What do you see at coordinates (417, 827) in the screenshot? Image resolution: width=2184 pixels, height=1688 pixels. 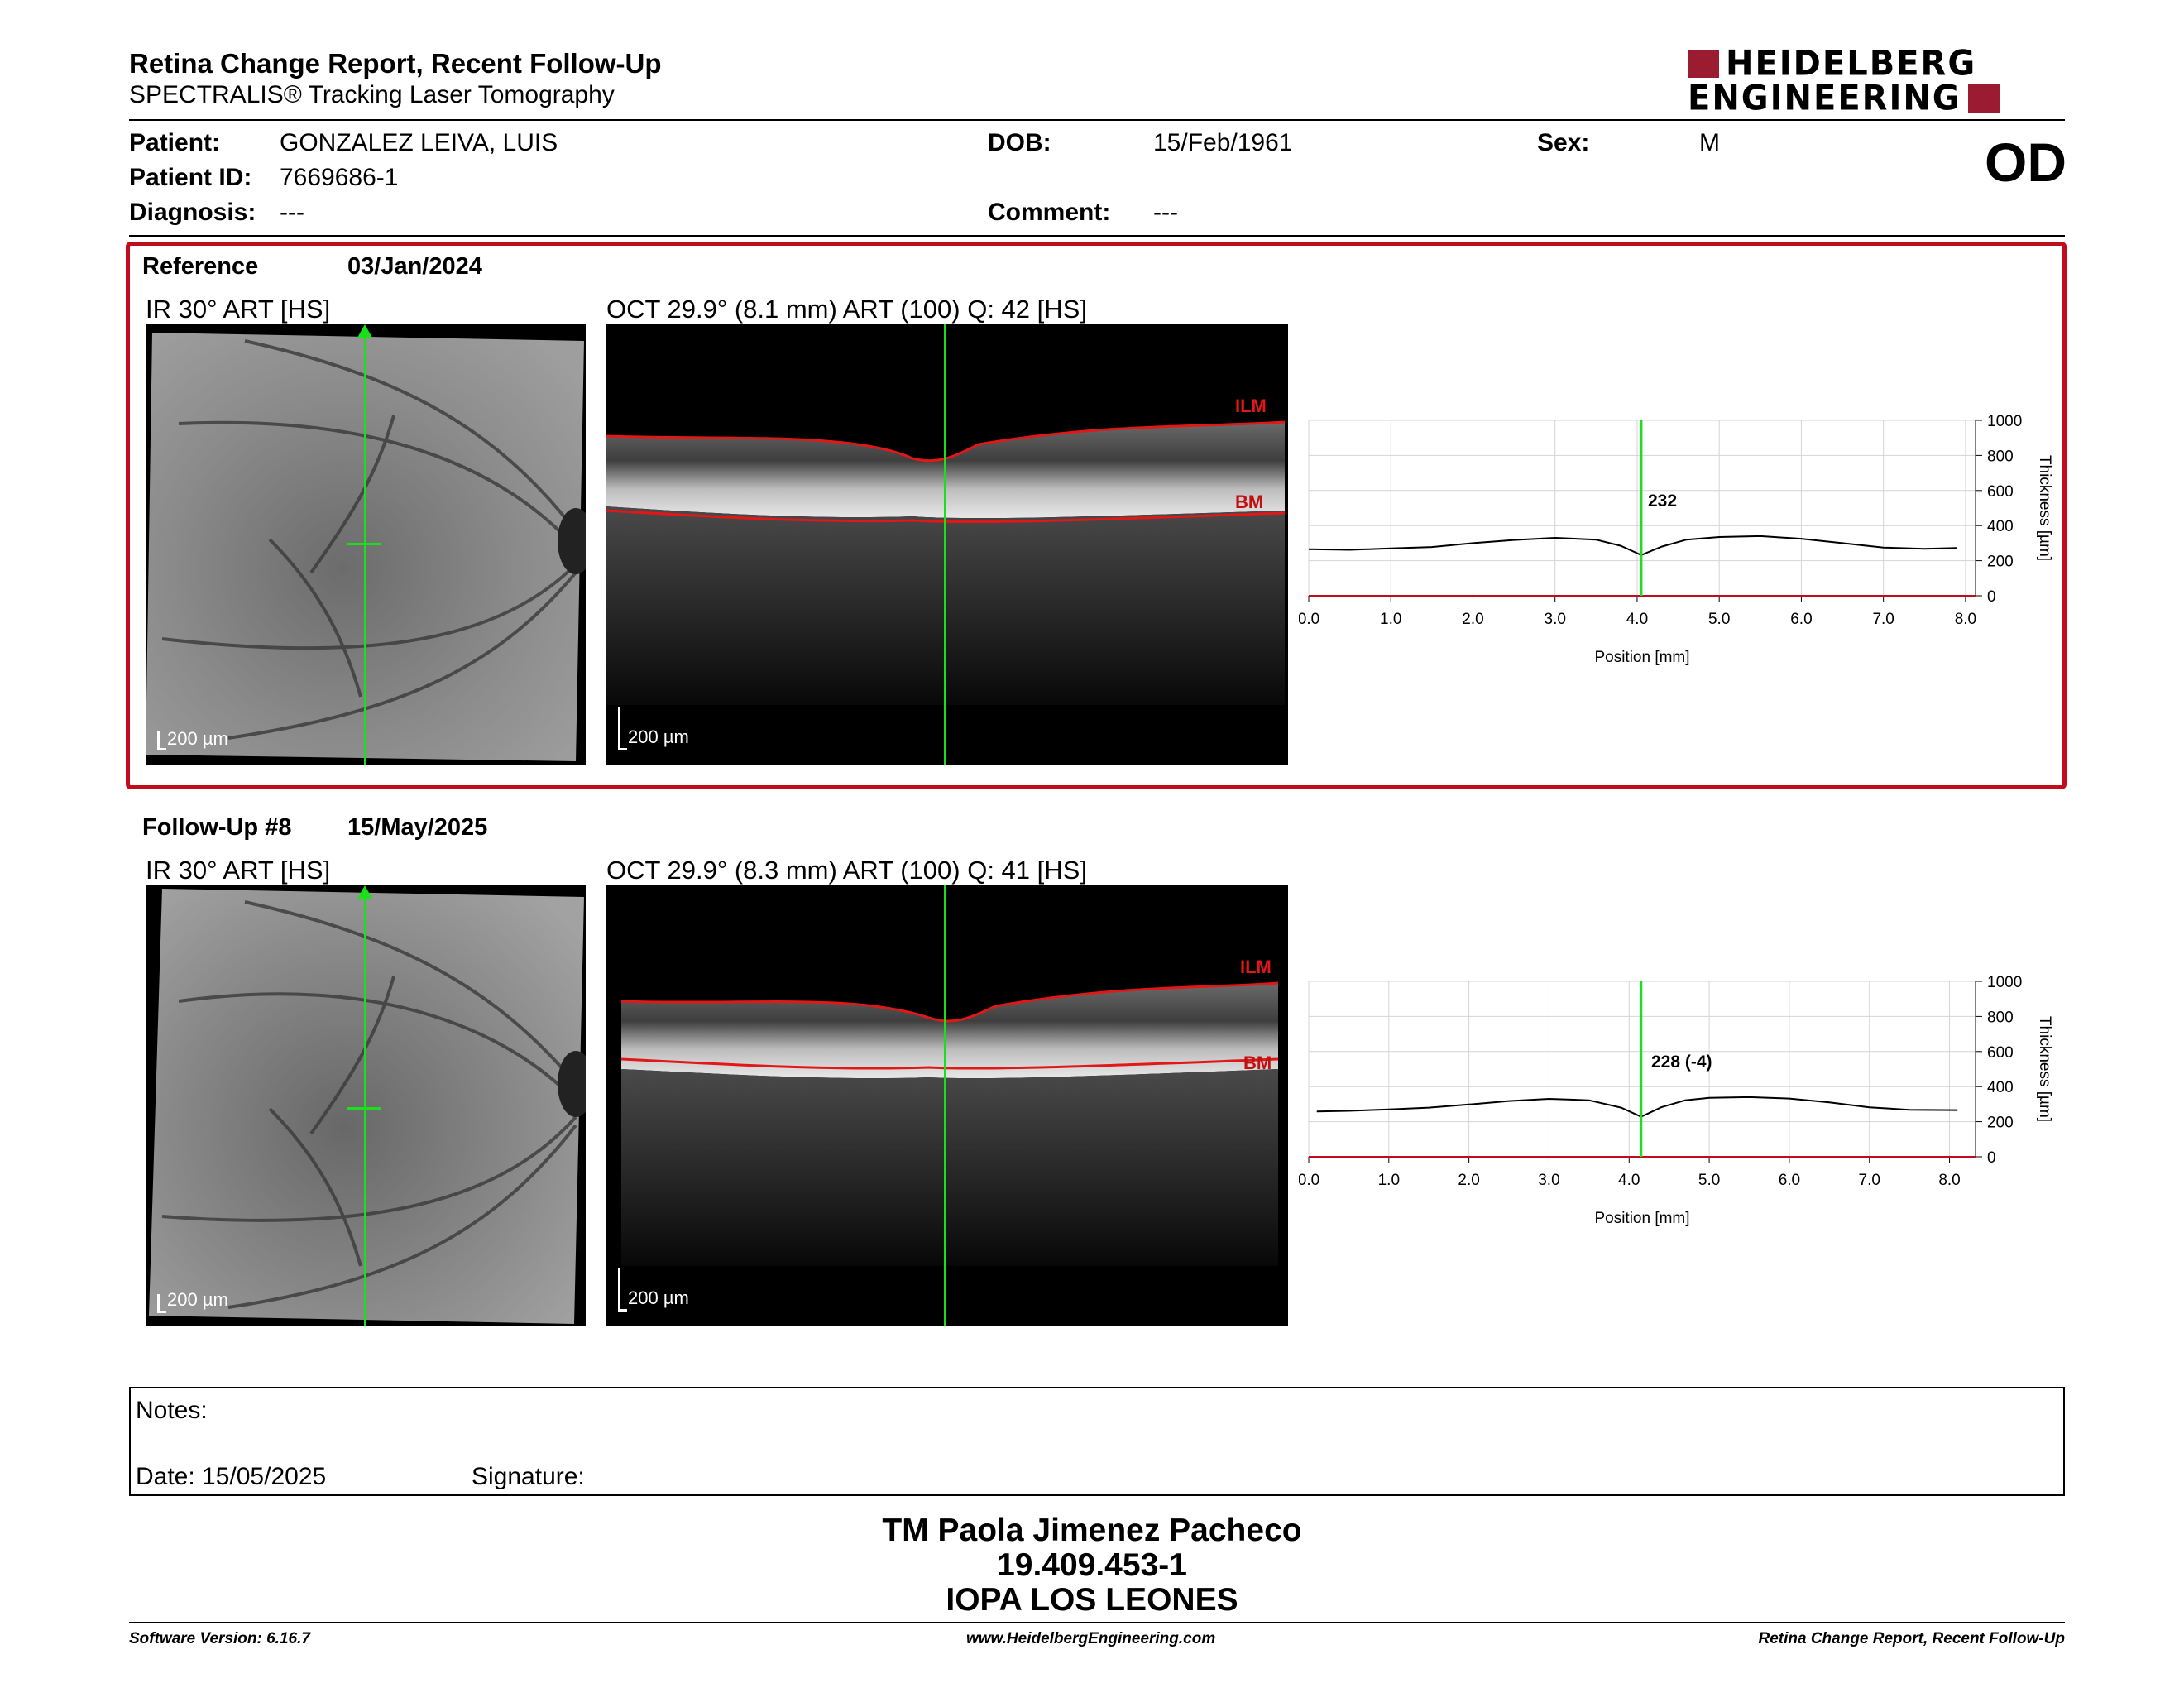 I see `followup-date: 15/May/2025` at bounding box center [417, 827].